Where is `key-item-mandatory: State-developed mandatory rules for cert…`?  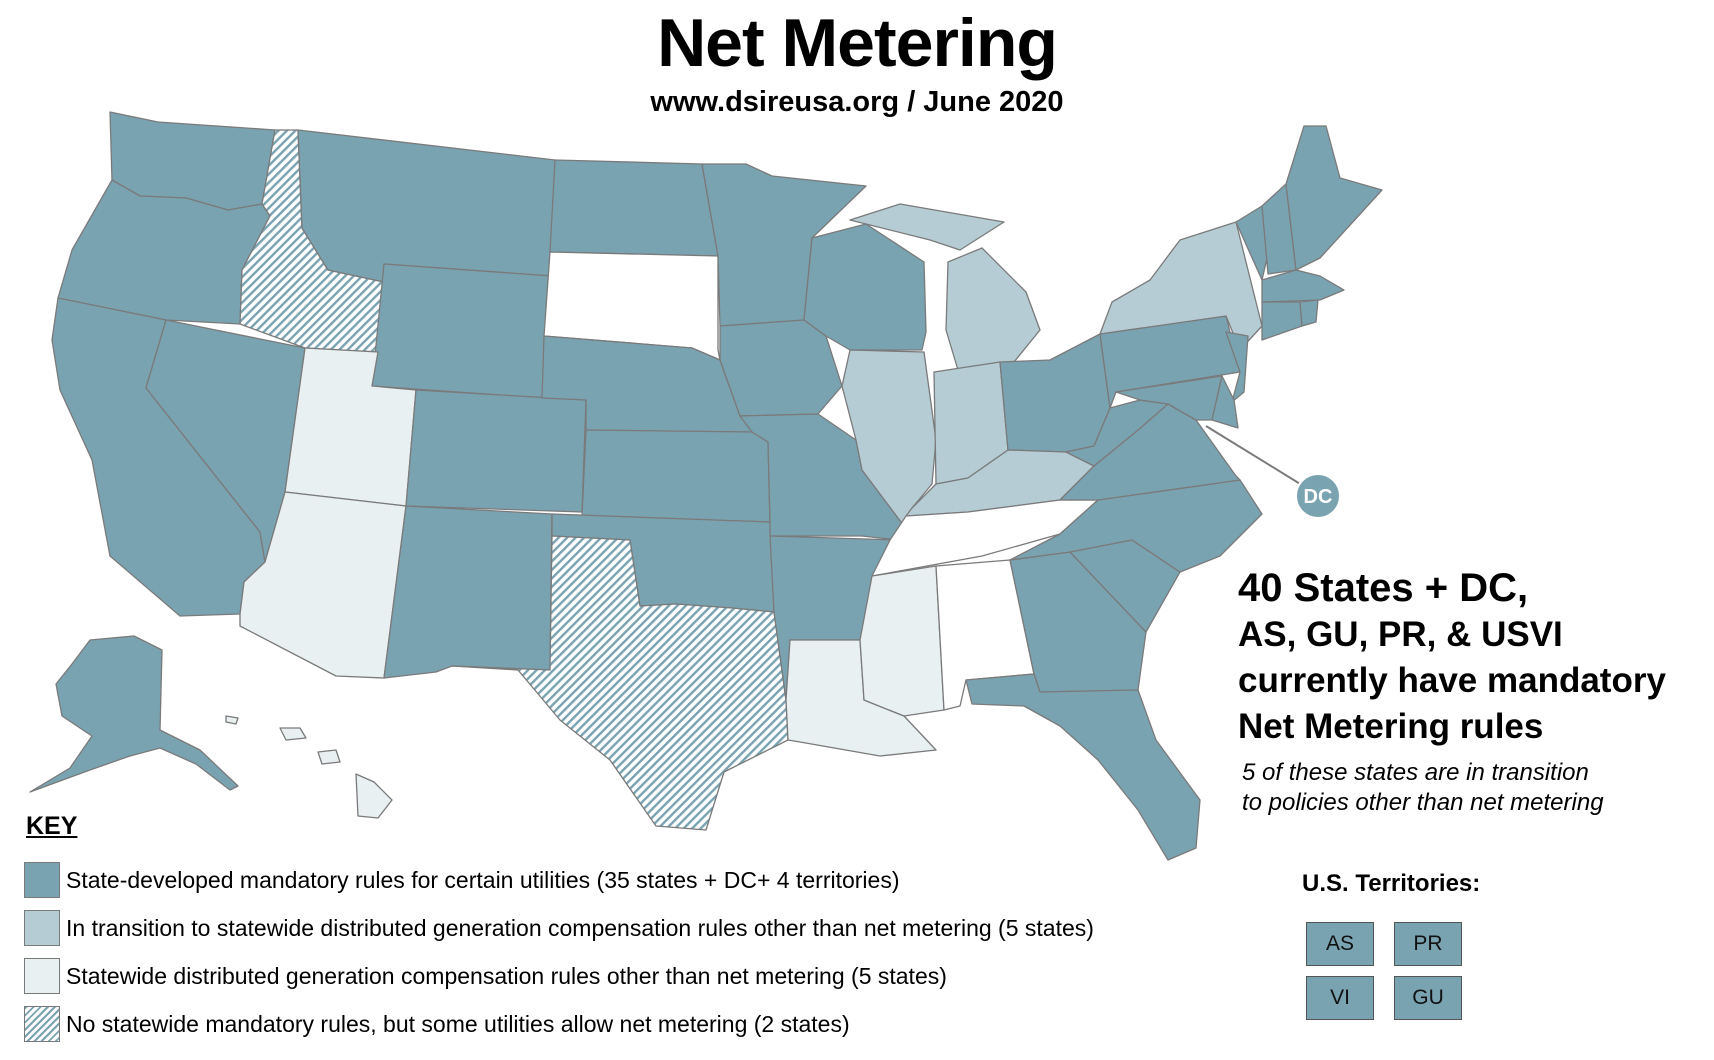
key-item-mandatory: State-developed mandatory rules for cert… is located at coordinates (462, 880).